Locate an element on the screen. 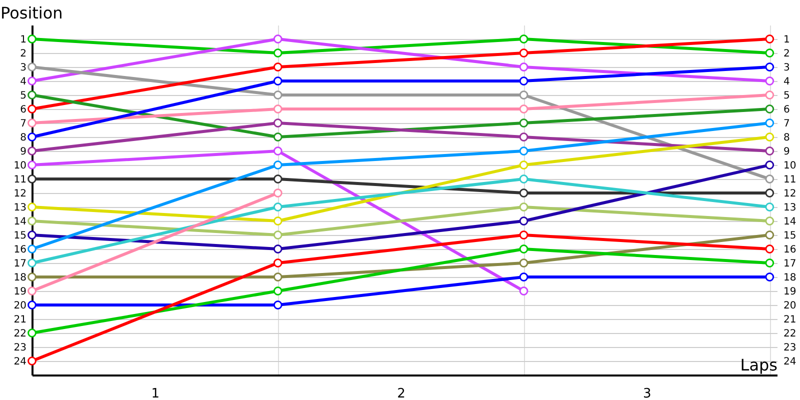 This screenshot has height=400, width=800. y2-tick-label: 16 is located at coordinates (790, 250).